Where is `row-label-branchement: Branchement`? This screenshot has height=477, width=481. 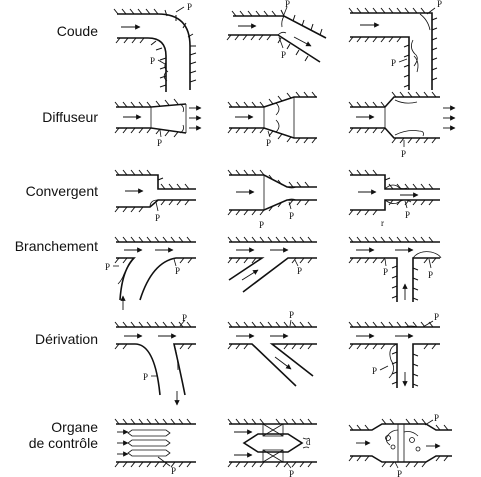
row-label-branchement: Branchement is located at coordinates (56, 246).